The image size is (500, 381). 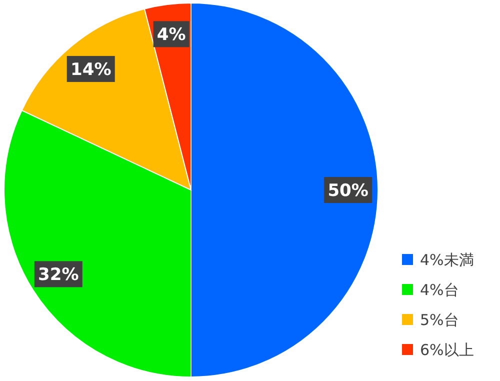 What do you see at coordinates (447, 350) in the screenshot?
I see `legend-label: 6%以上` at bounding box center [447, 350].